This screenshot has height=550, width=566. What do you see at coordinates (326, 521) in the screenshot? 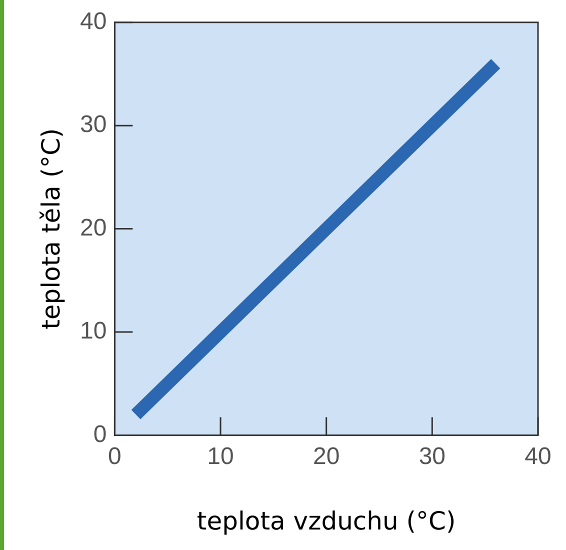
I see `x-axis-title: teplota vzduchu (°C)` at bounding box center [326, 521].